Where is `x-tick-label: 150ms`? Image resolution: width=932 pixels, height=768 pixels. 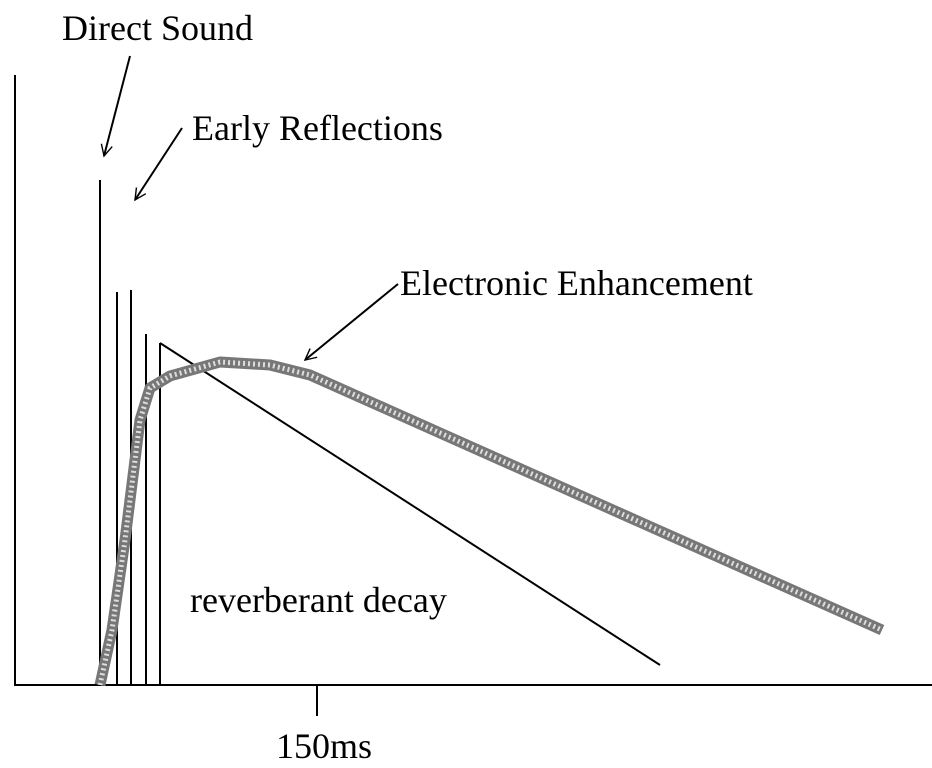 x-tick-label: 150ms is located at coordinates (324, 746).